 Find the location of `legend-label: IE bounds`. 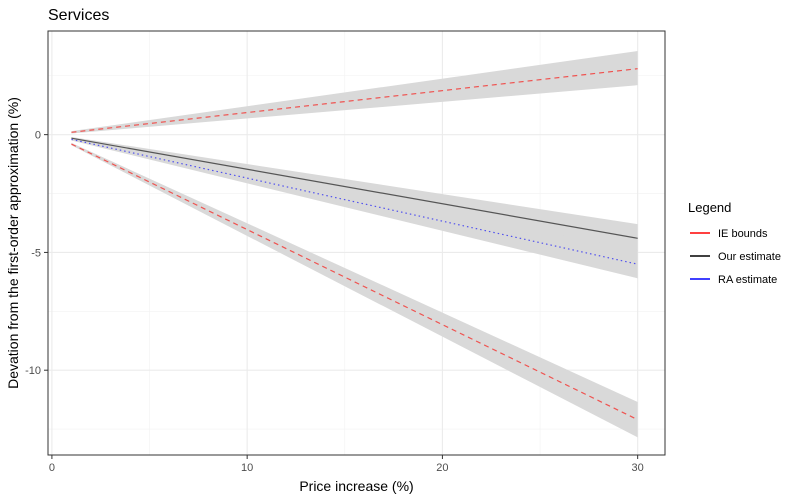

legend-label: IE bounds is located at coordinates (743, 234).